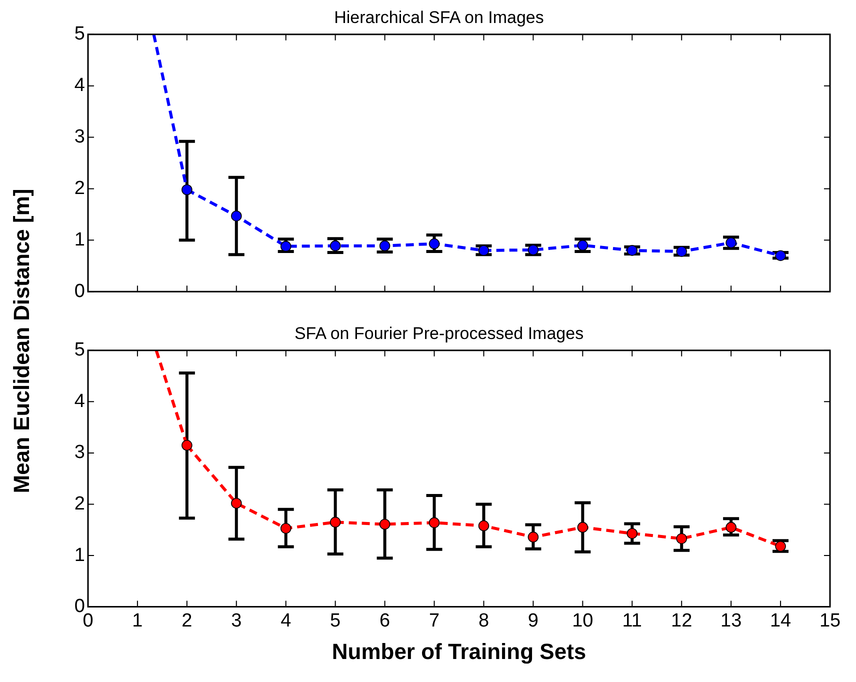  I want to click on y-axis-title: Mean Euclidean Distance [m], so click(22, 341).